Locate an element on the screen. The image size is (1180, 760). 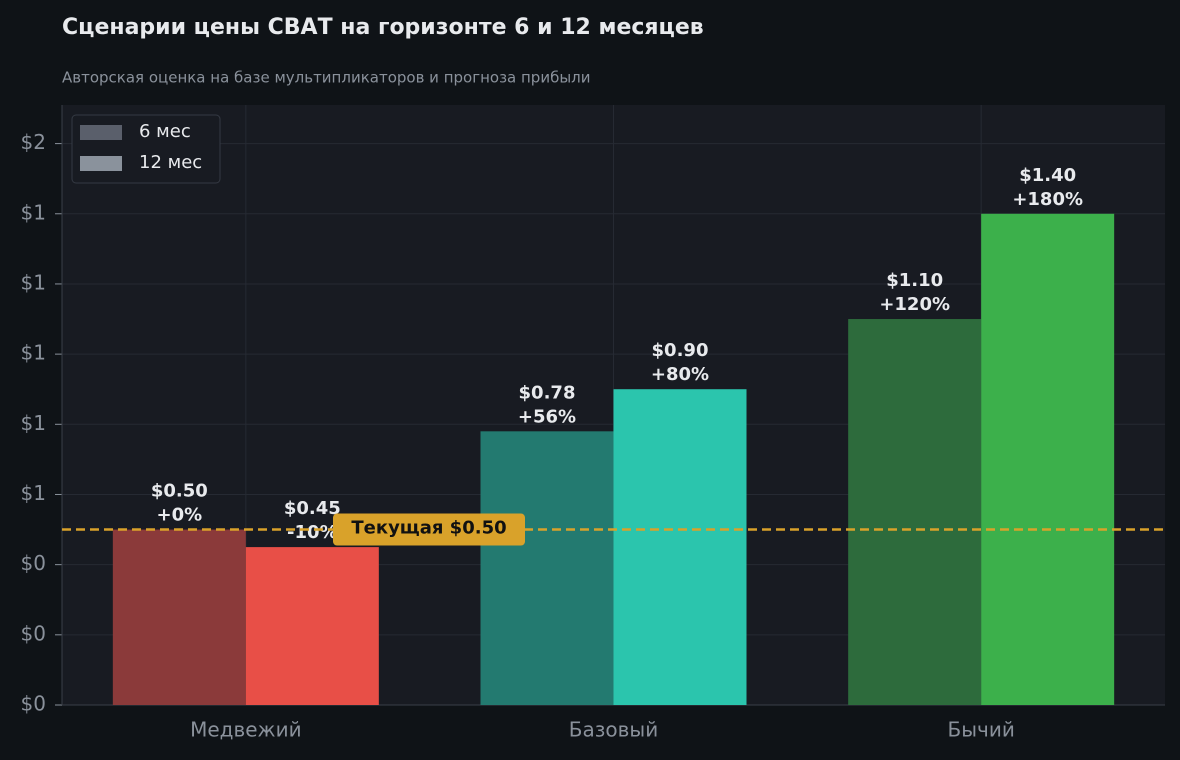
change-label: +56% is located at coordinates (547, 416).